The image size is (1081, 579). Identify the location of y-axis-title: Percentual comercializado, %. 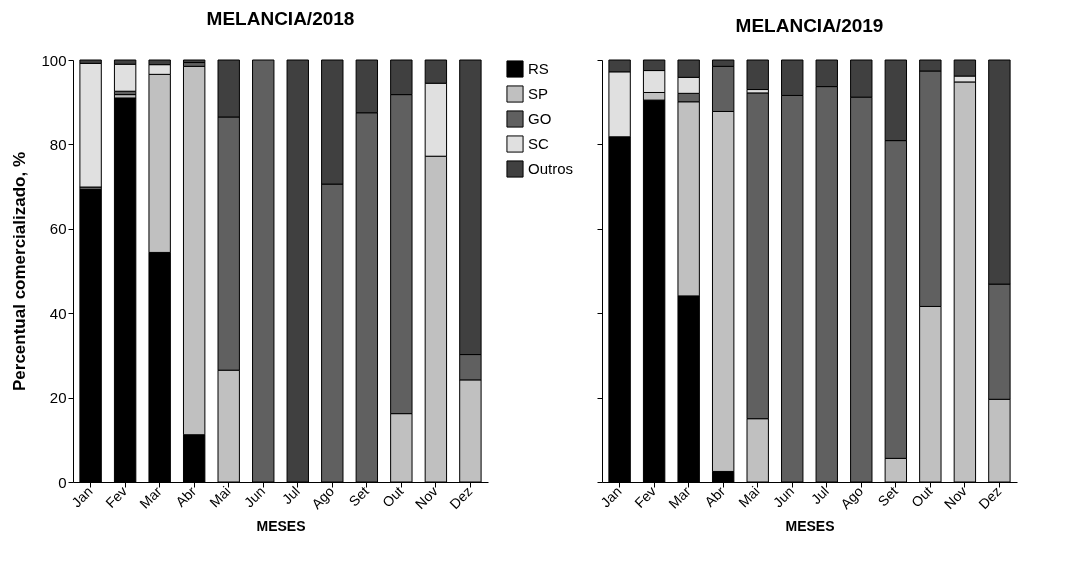
(20, 271).